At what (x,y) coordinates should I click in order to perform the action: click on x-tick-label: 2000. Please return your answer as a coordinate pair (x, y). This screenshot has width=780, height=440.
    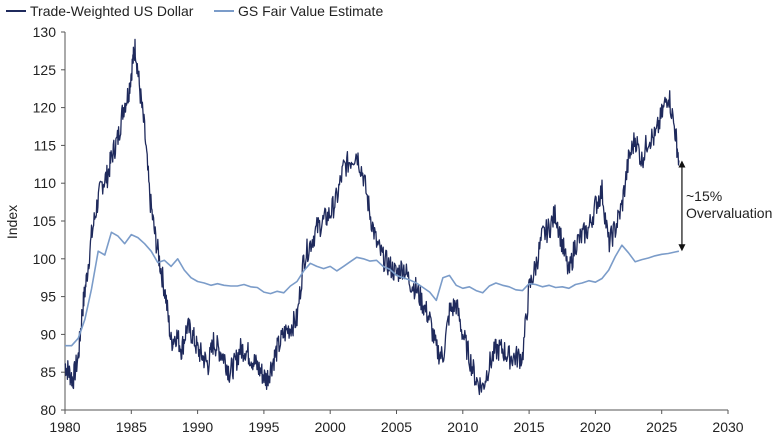
    Looking at the image, I should click on (330, 427).